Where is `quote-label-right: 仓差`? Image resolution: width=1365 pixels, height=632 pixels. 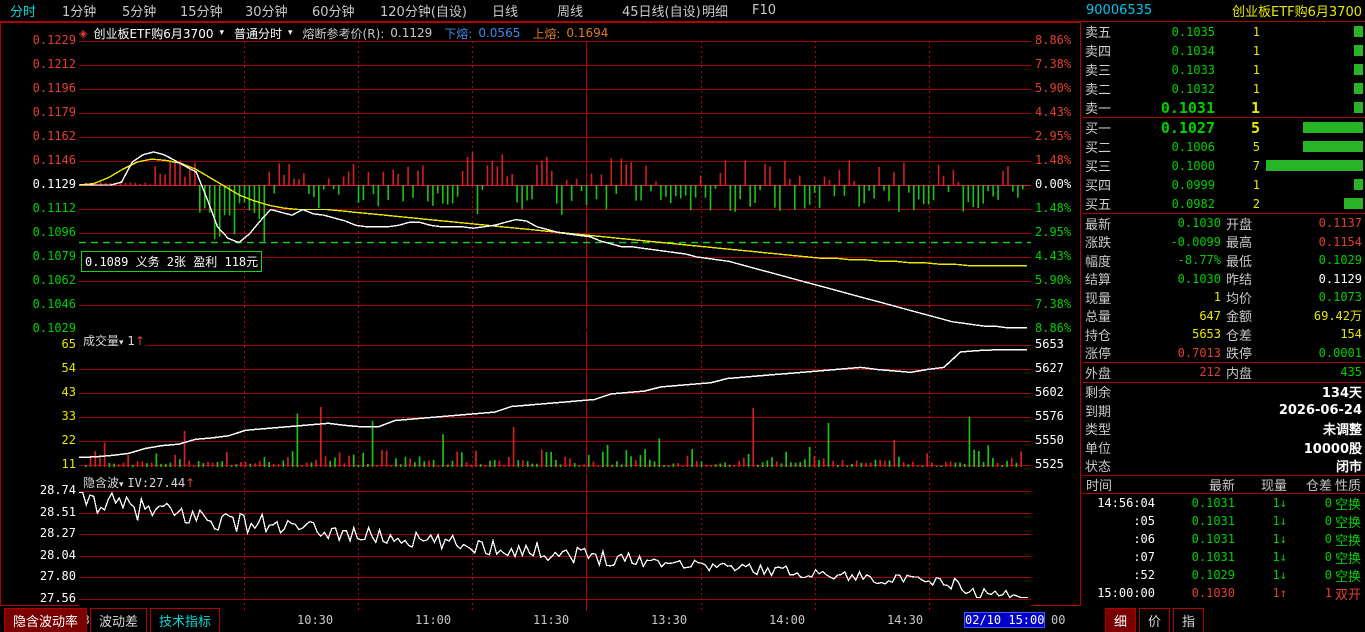
quote-label-right: 仓差 is located at coordinates (1239, 336).